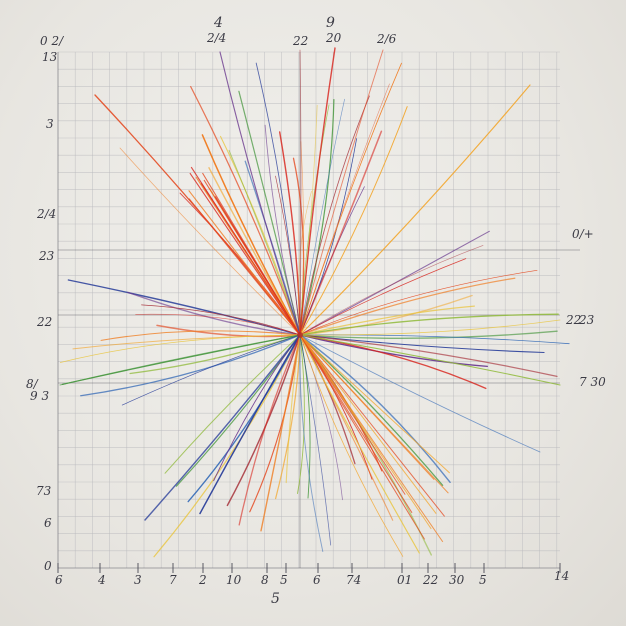 The width and height of the screenshot is (626, 626). What do you see at coordinates (217, 38) in the screenshot?
I see `top-label: 2/4` at bounding box center [217, 38].